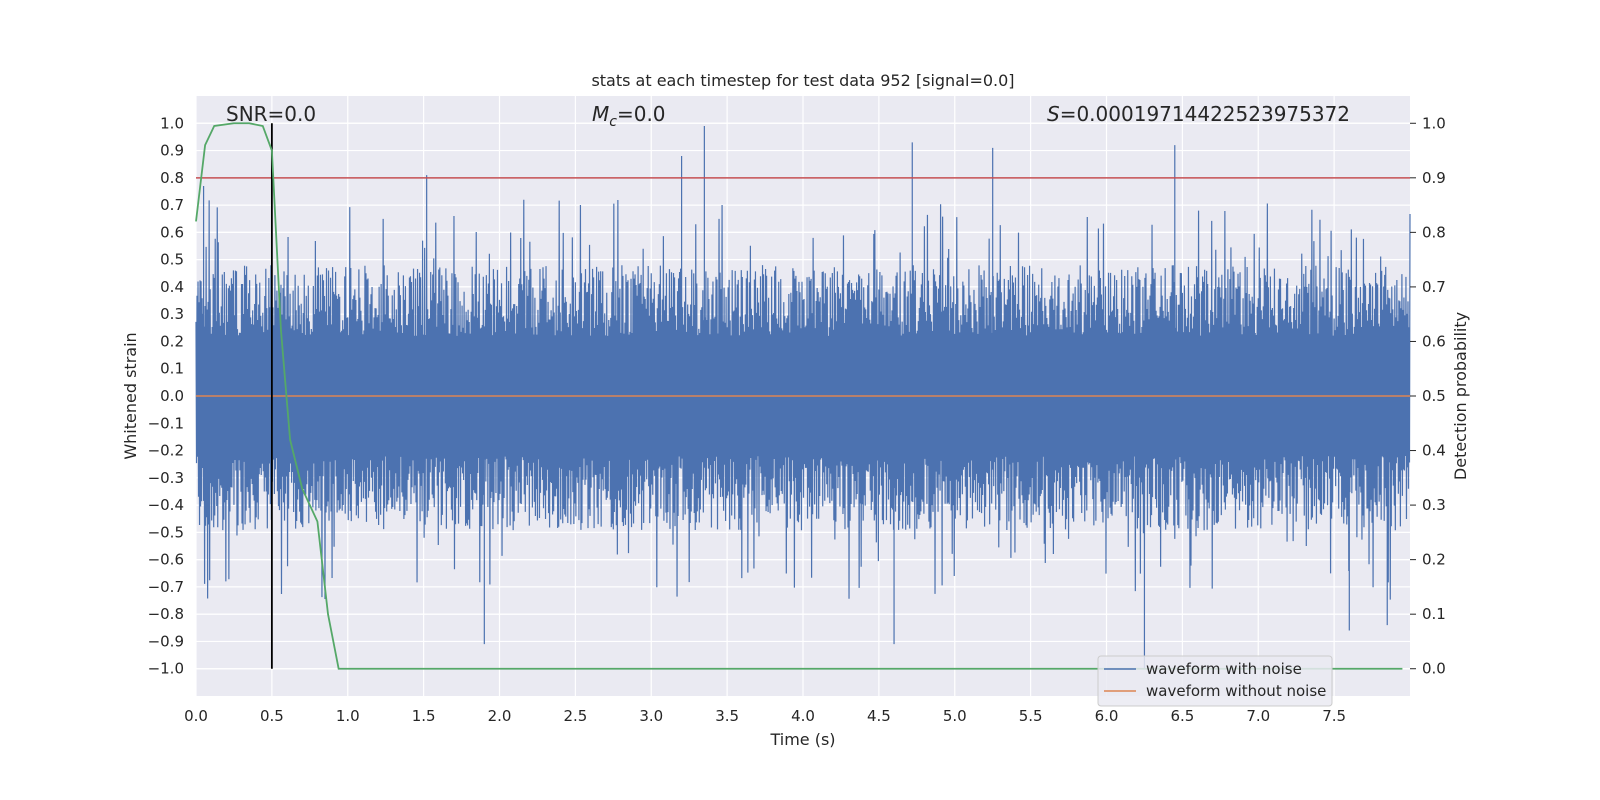  I want to click on y-tick-label: 0.3, so click(172, 314).